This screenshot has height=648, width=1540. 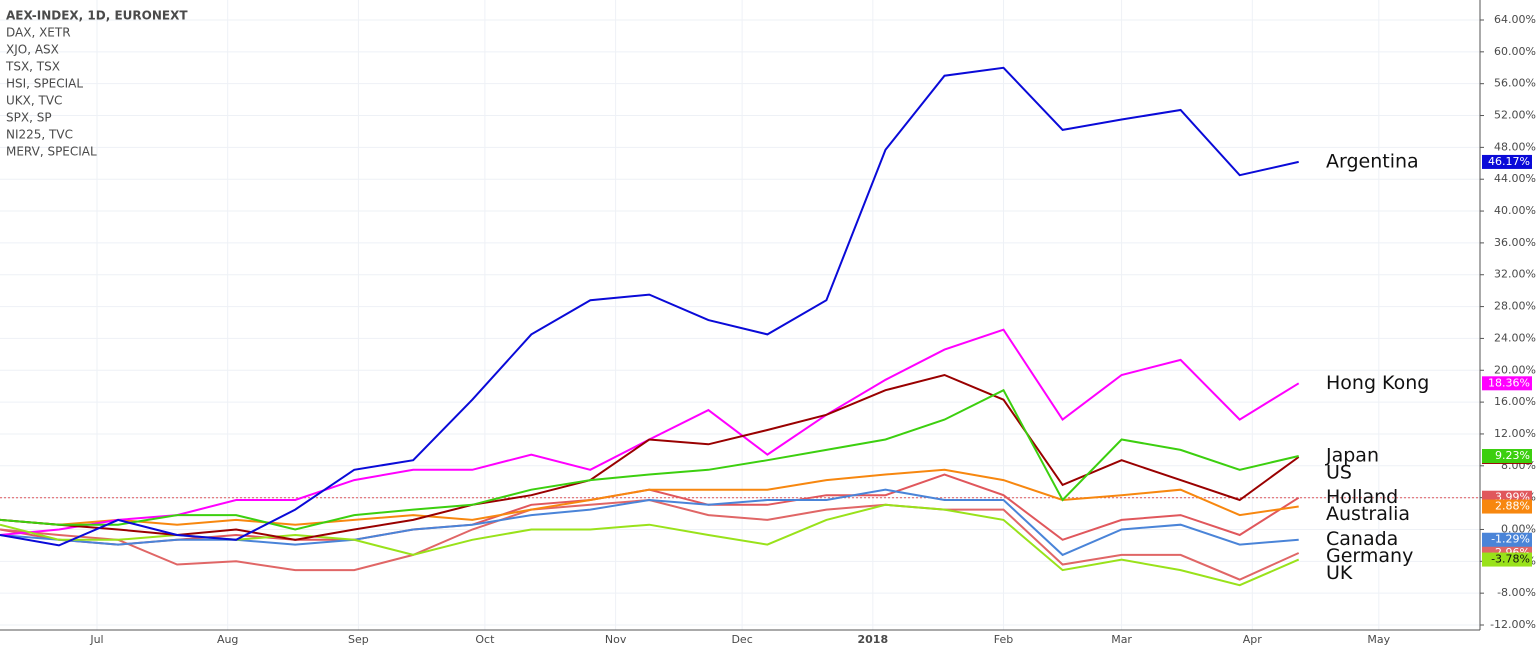 I want to click on y-tick-label: 12.00%, so click(x=1515, y=433).